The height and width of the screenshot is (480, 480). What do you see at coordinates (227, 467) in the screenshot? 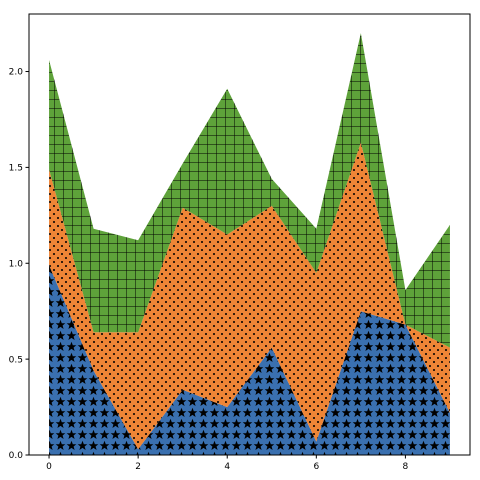
I see `x-tick-label: 4` at bounding box center [227, 467].